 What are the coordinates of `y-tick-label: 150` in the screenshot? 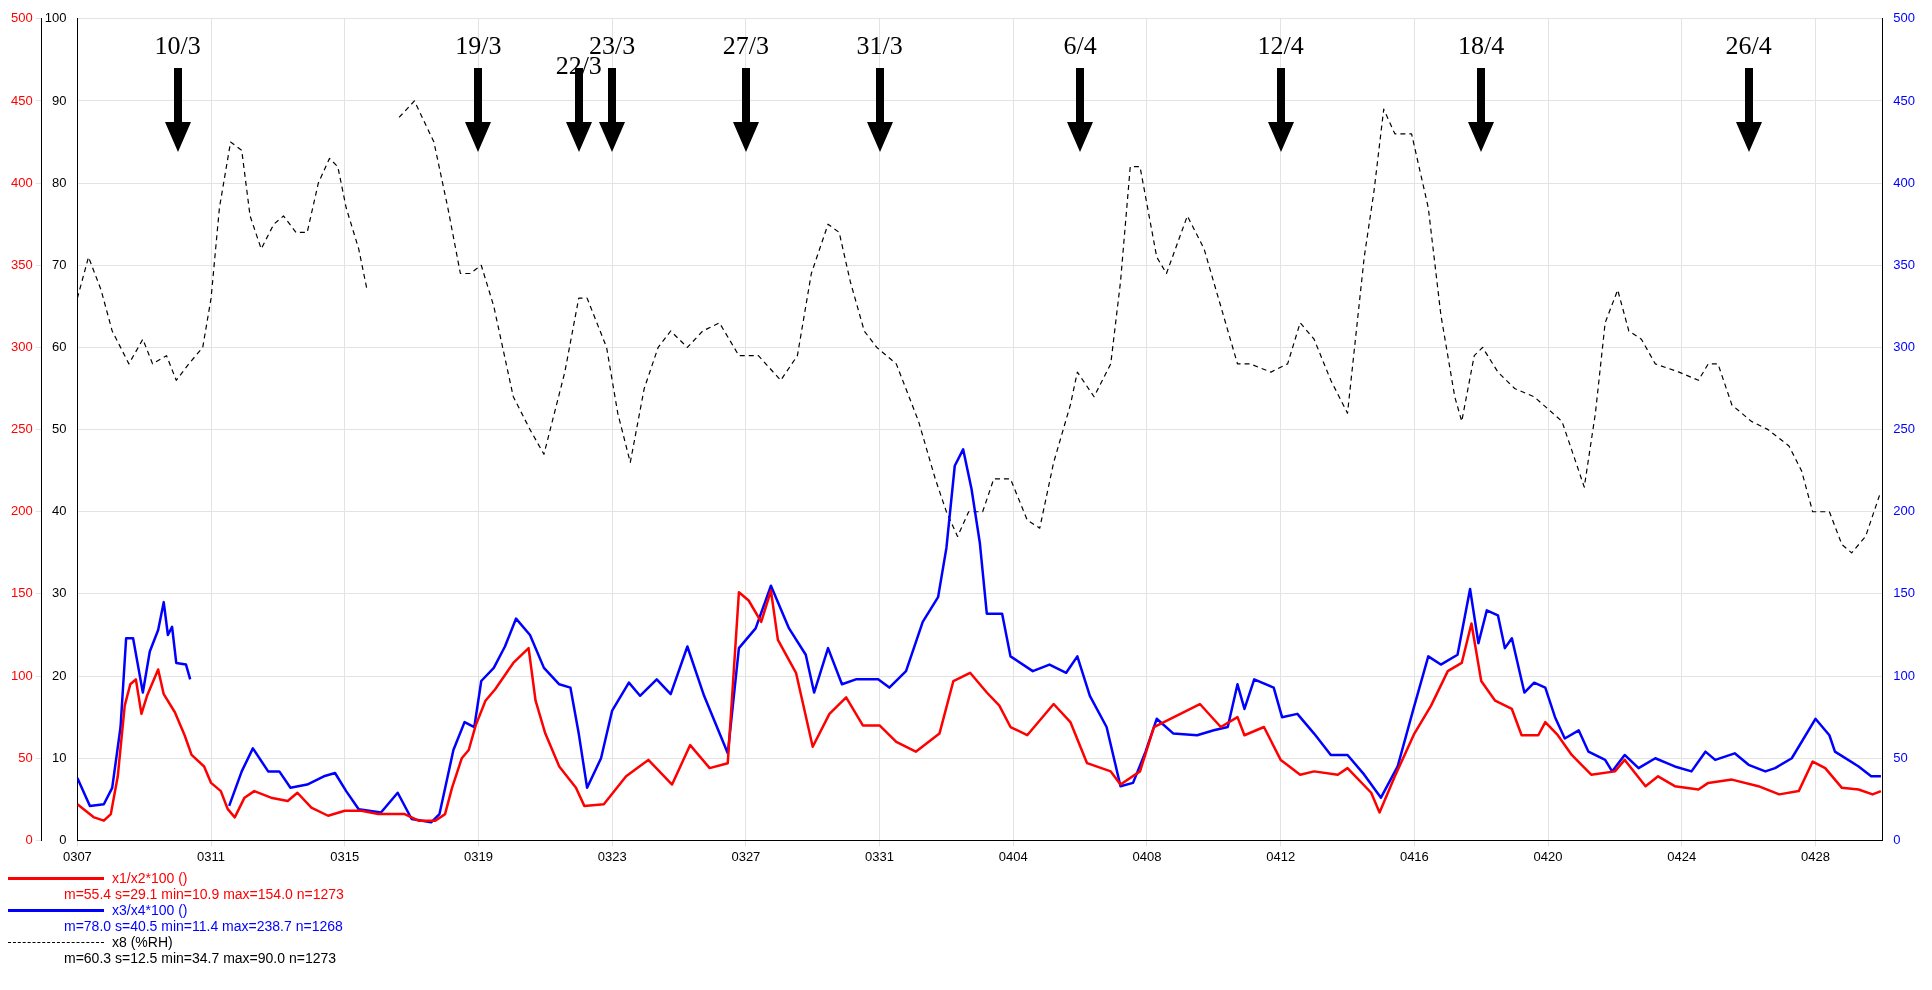 It's located at (21, 593).